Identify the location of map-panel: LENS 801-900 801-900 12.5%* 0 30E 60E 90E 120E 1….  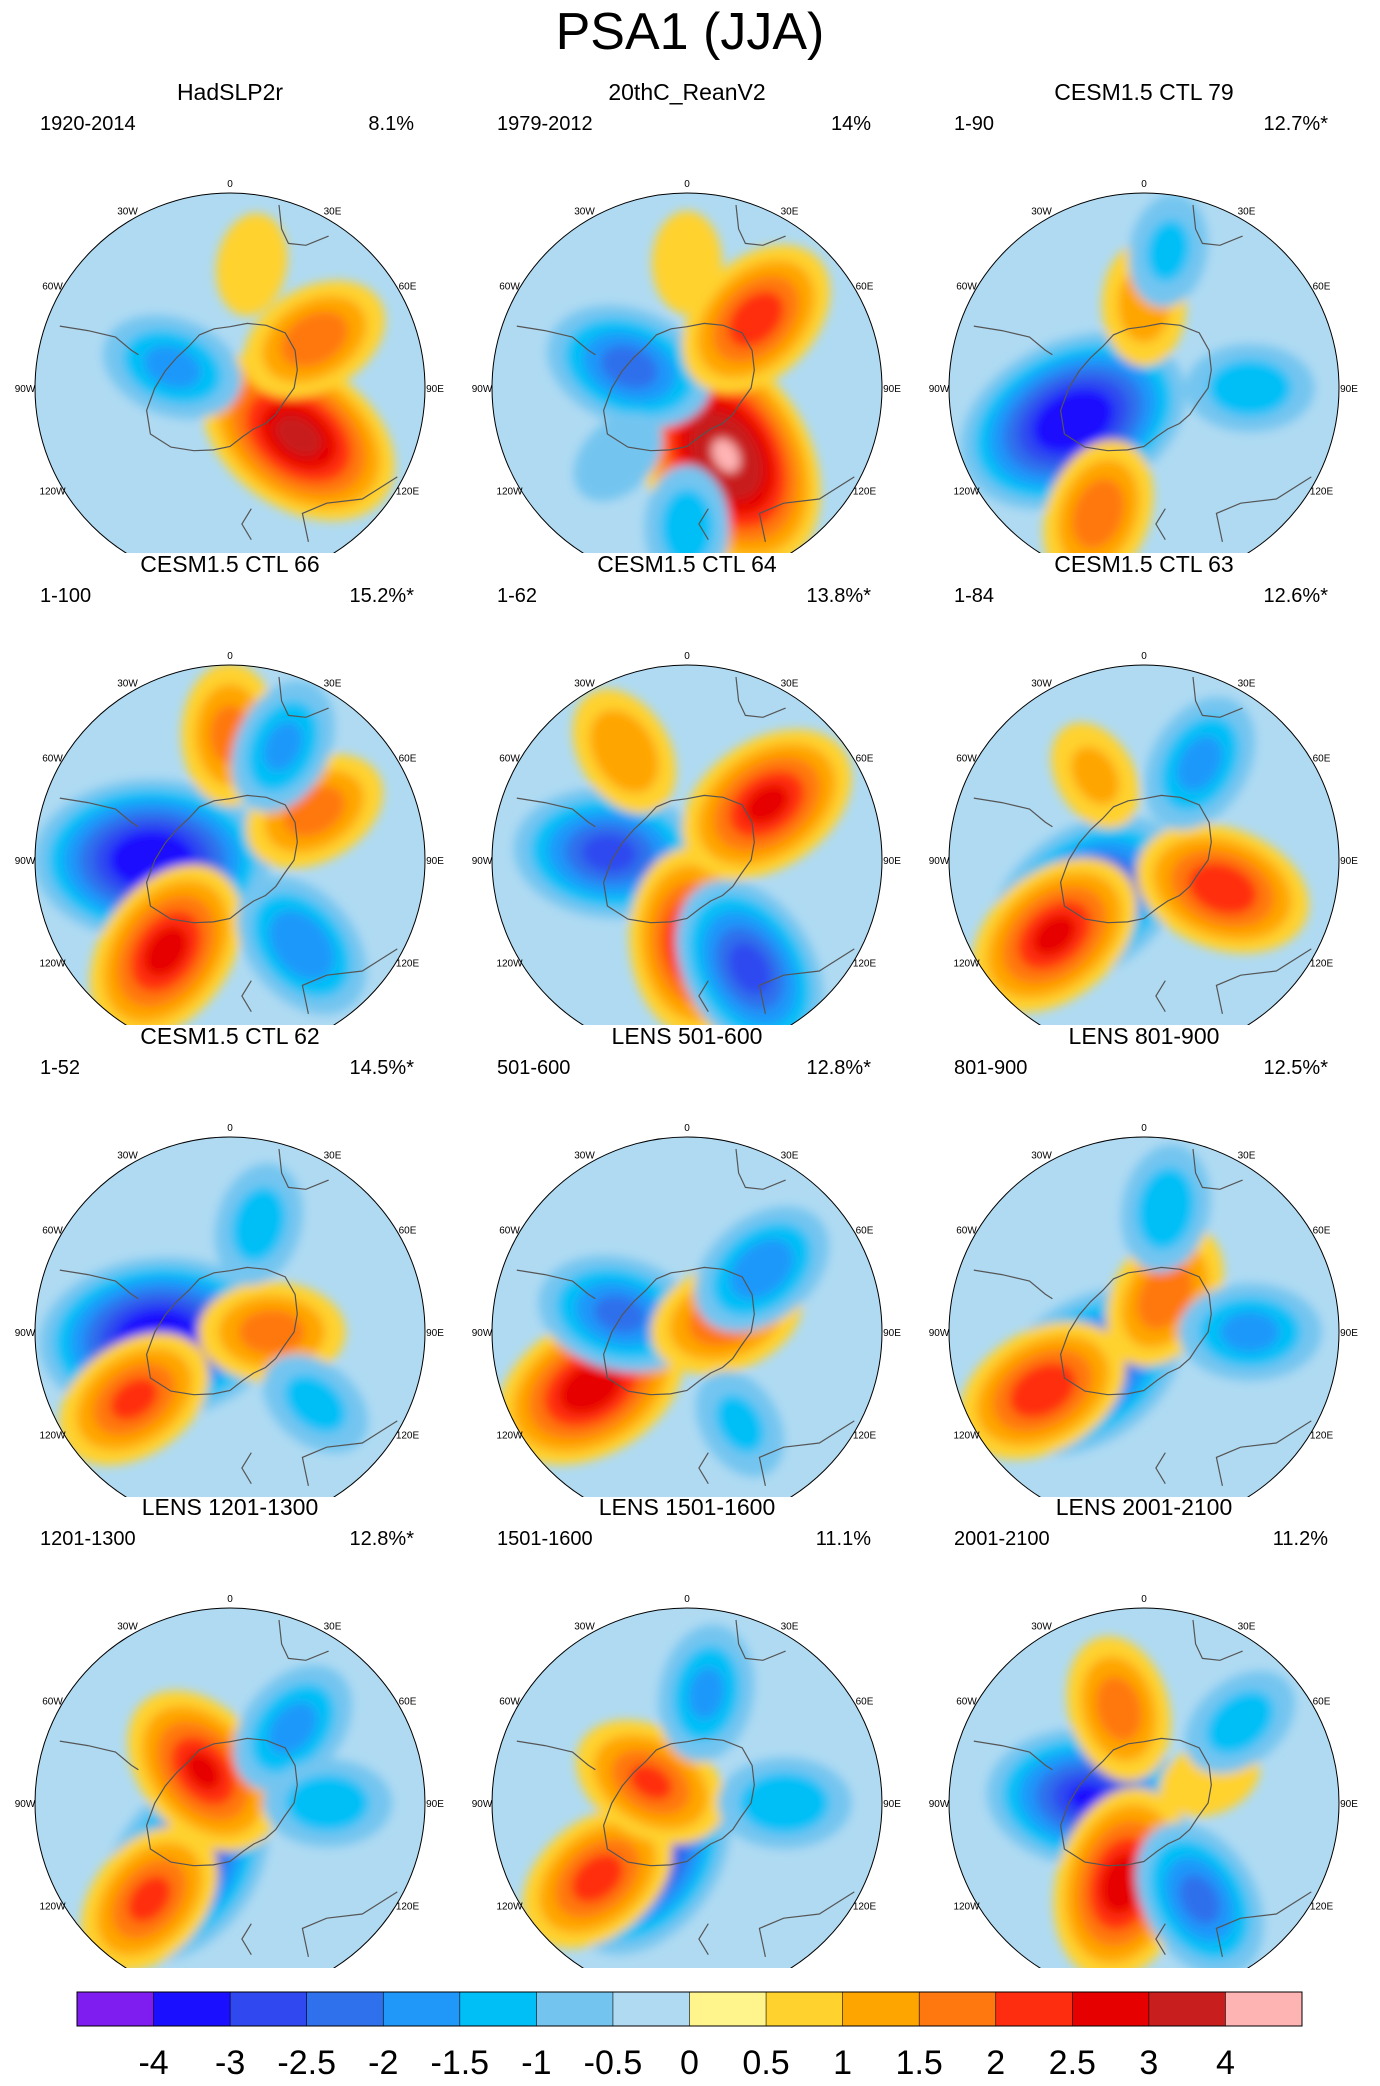
(1144, 1259).